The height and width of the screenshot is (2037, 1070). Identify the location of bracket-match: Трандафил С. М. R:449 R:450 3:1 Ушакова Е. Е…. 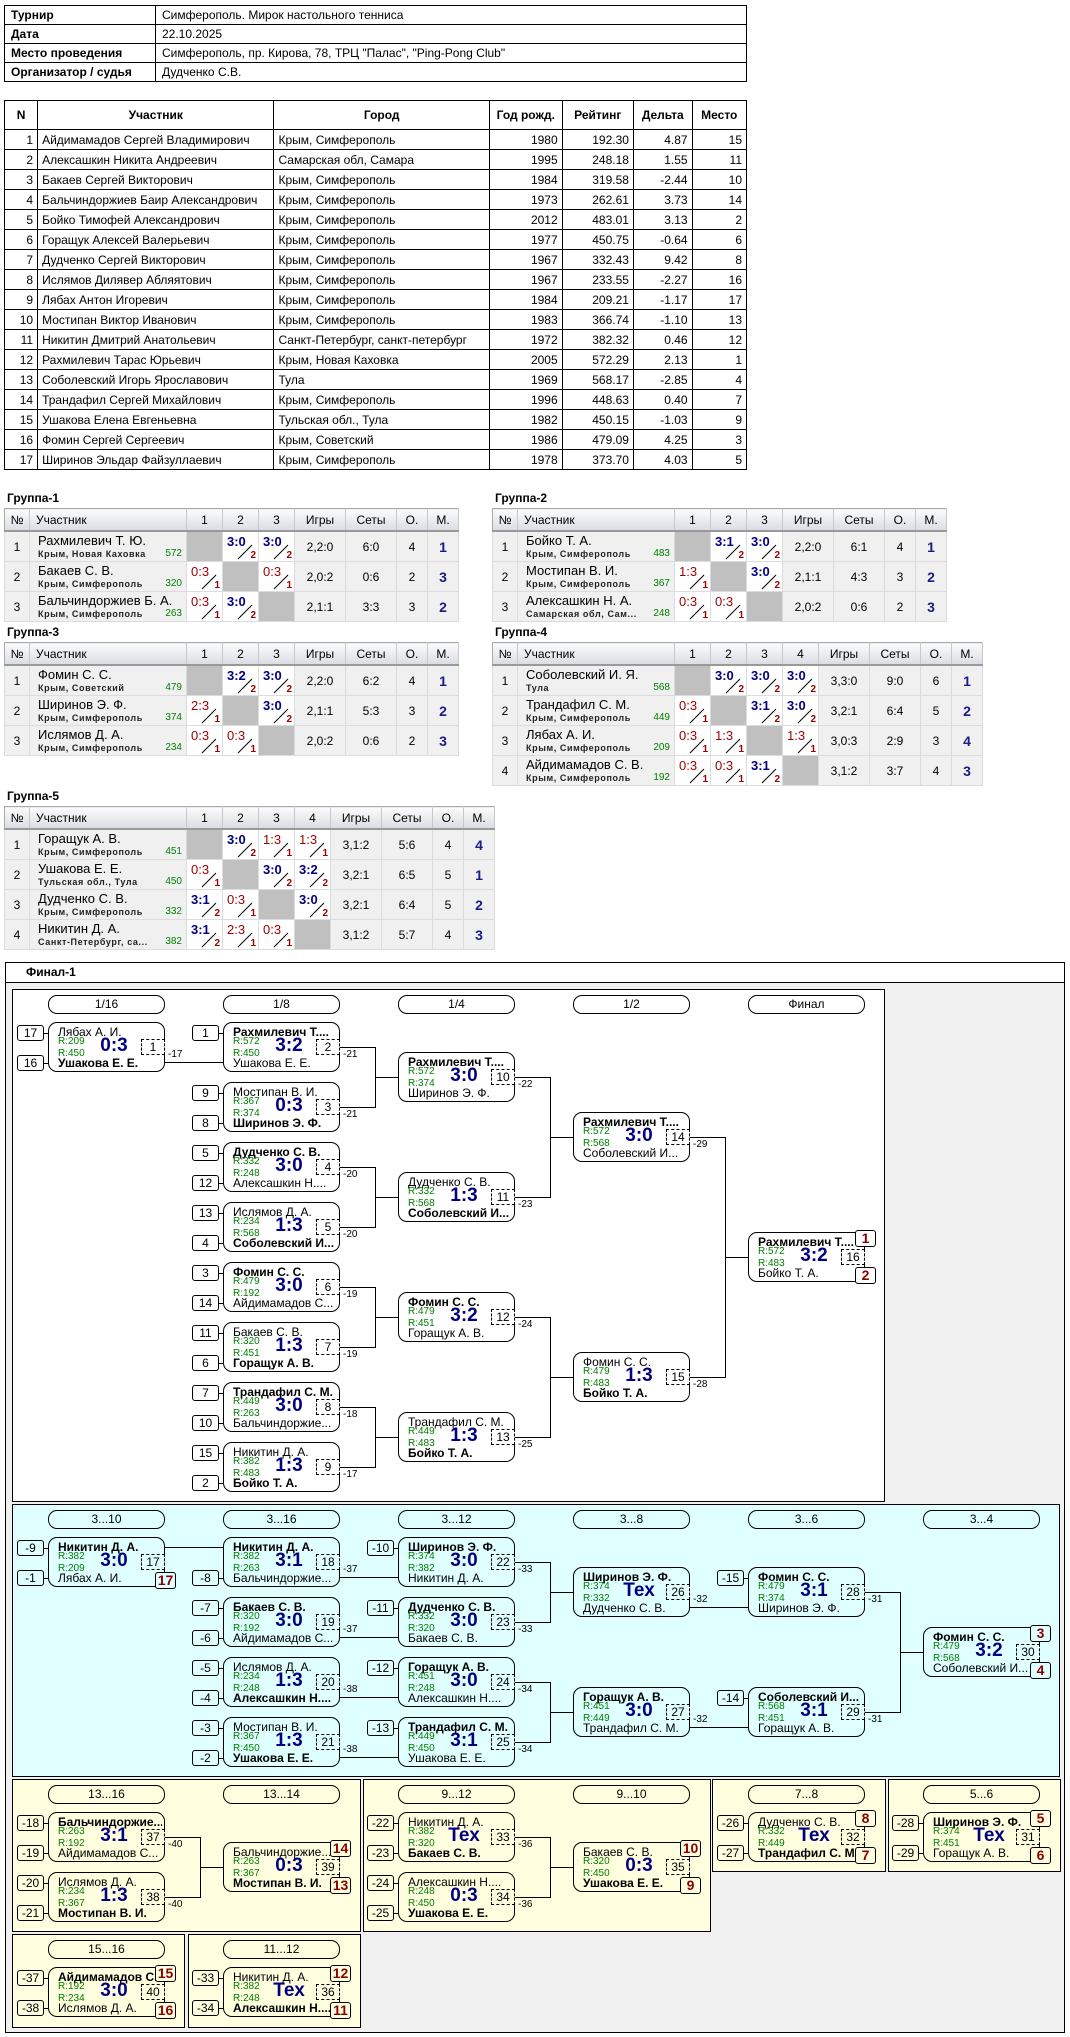
(456, 1742).